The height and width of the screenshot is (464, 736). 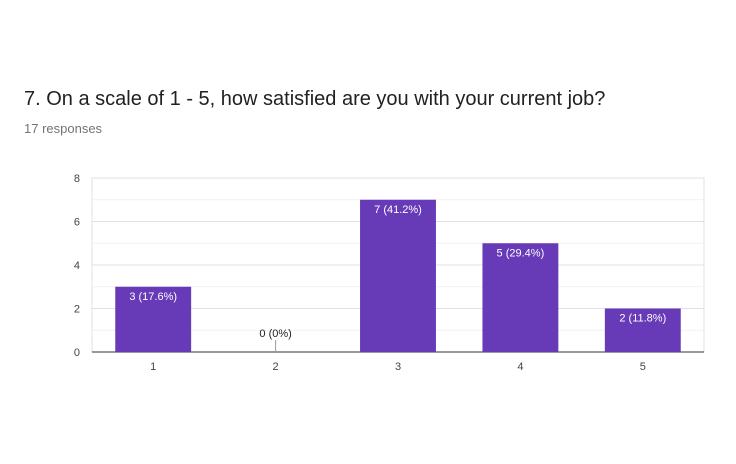 I want to click on x-tick-label: 1, so click(x=153, y=367).